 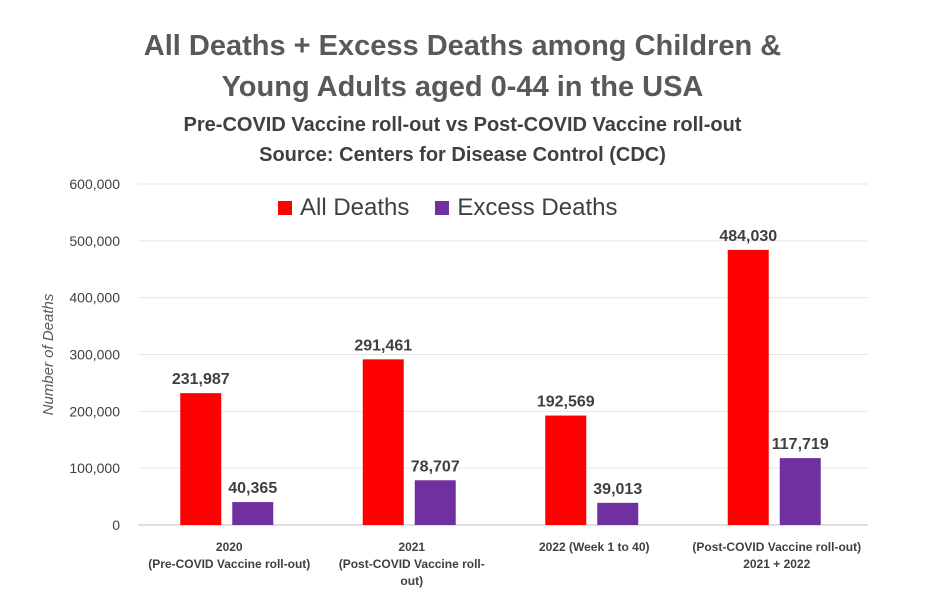 I want to click on chart-legend: All Deaths Excess Deaths, so click(x=460, y=208).